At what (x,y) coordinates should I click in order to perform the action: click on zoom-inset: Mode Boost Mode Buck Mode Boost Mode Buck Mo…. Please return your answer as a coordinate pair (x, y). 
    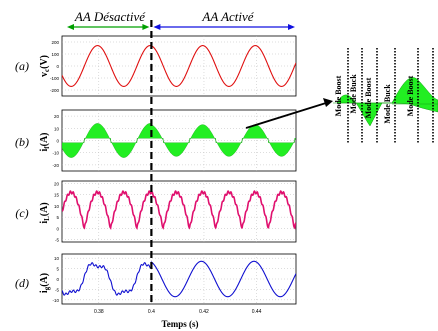
    Looking at the image, I should click on (385, 96).